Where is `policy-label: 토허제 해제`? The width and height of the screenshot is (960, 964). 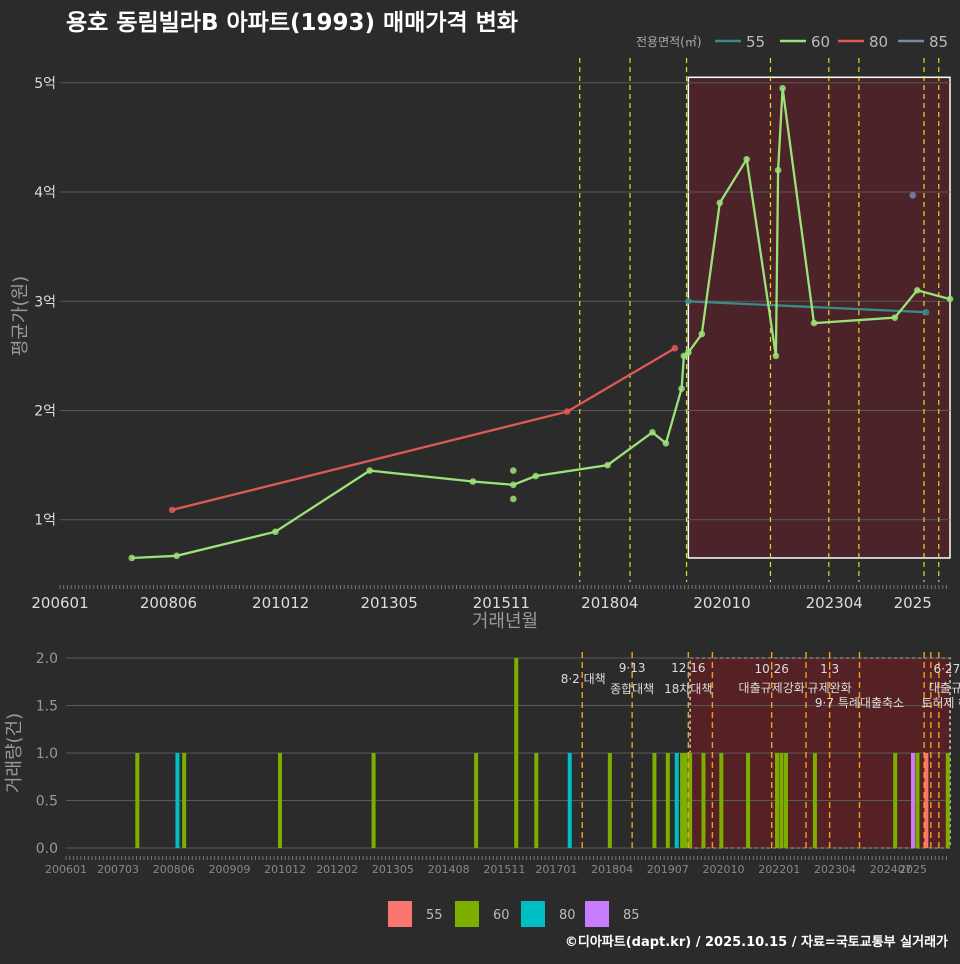 policy-label: 토허제 해제 is located at coordinates (940, 703).